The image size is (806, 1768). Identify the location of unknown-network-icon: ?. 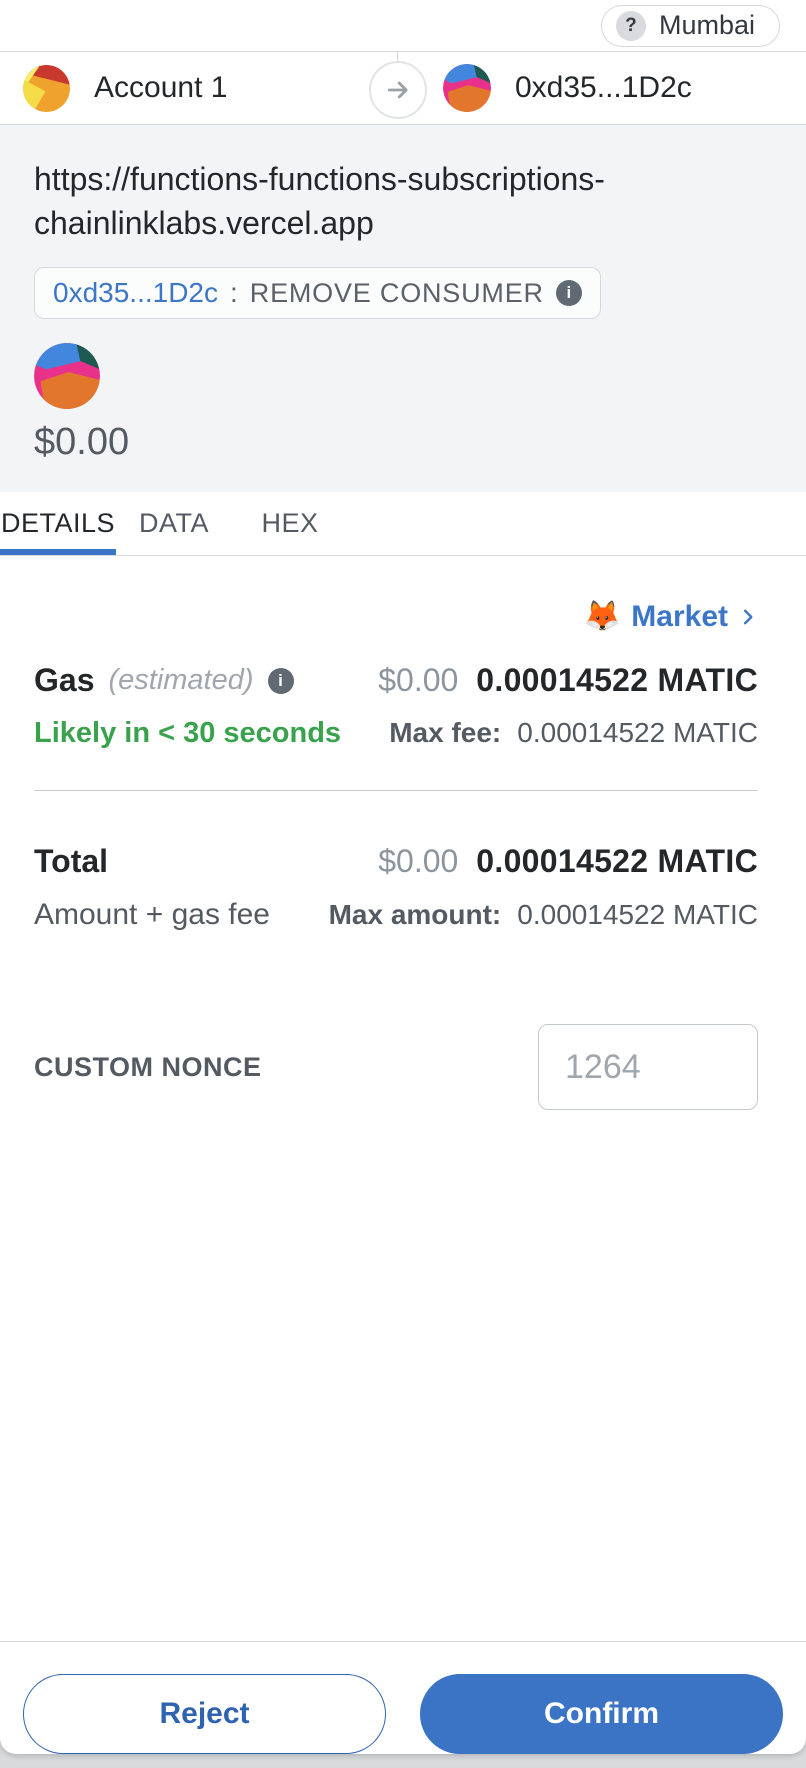
(630, 25).